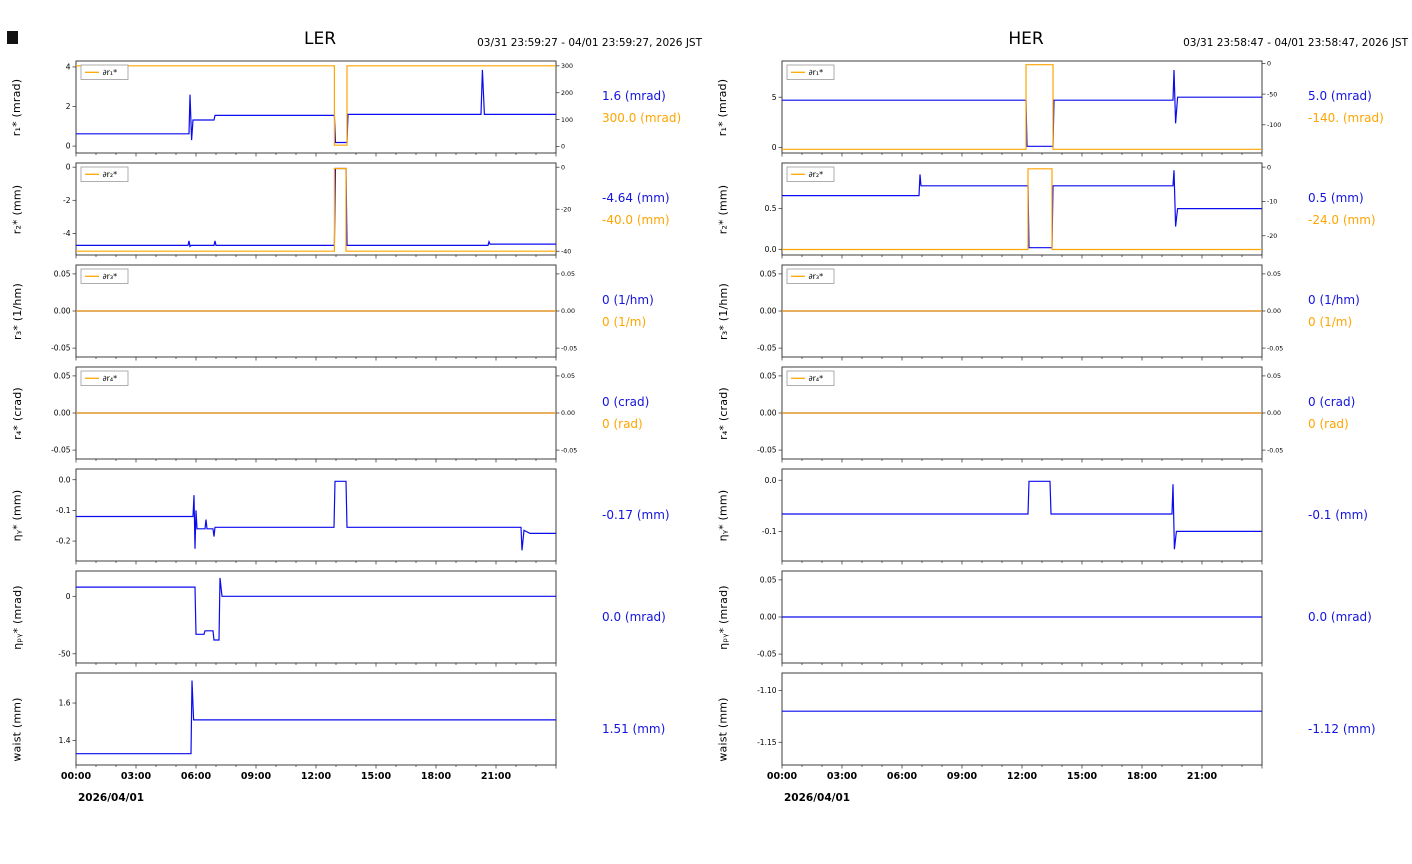 This screenshot has width=1412, height=864. I want to click on window-corner-mark, so click(12, 37).